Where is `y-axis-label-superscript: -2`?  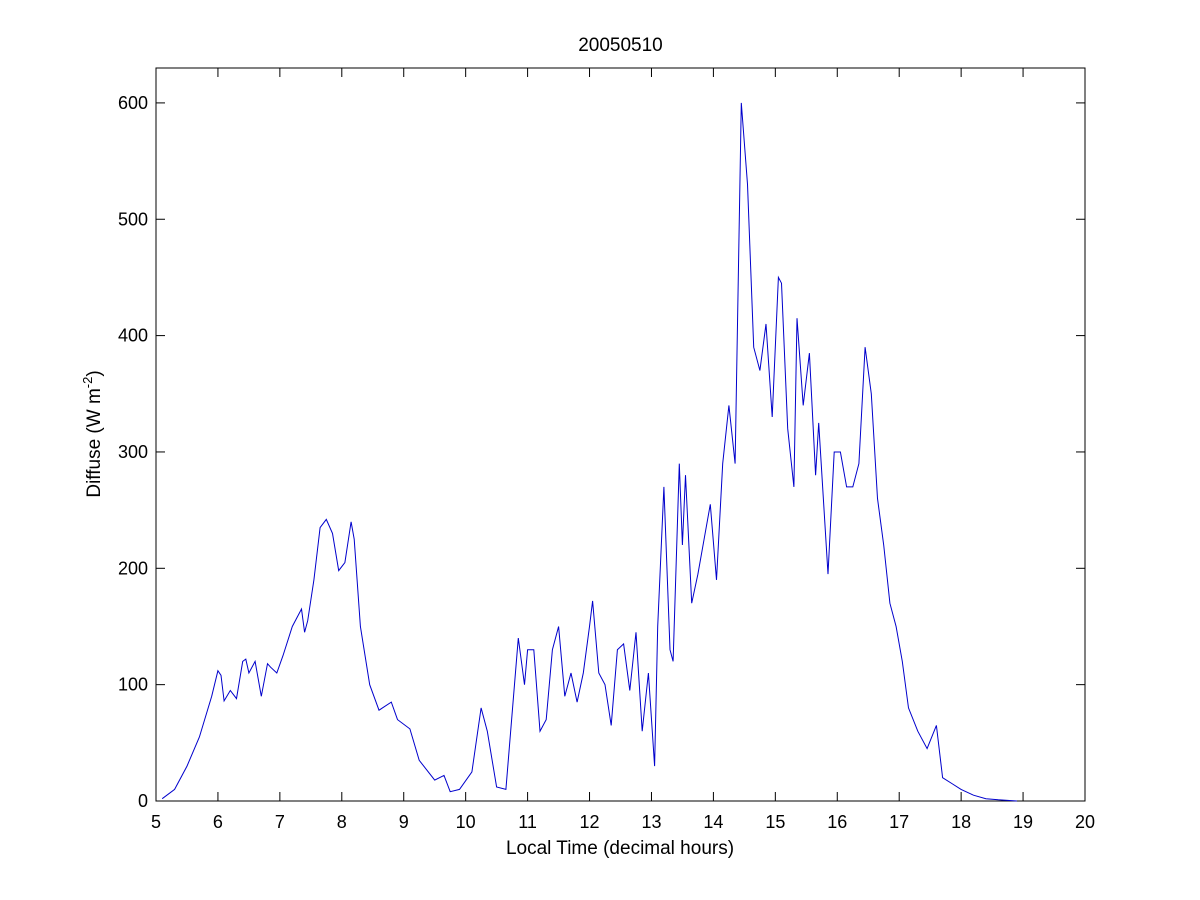
y-axis-label-superscript: -2 is located at coordinates (87, 383).